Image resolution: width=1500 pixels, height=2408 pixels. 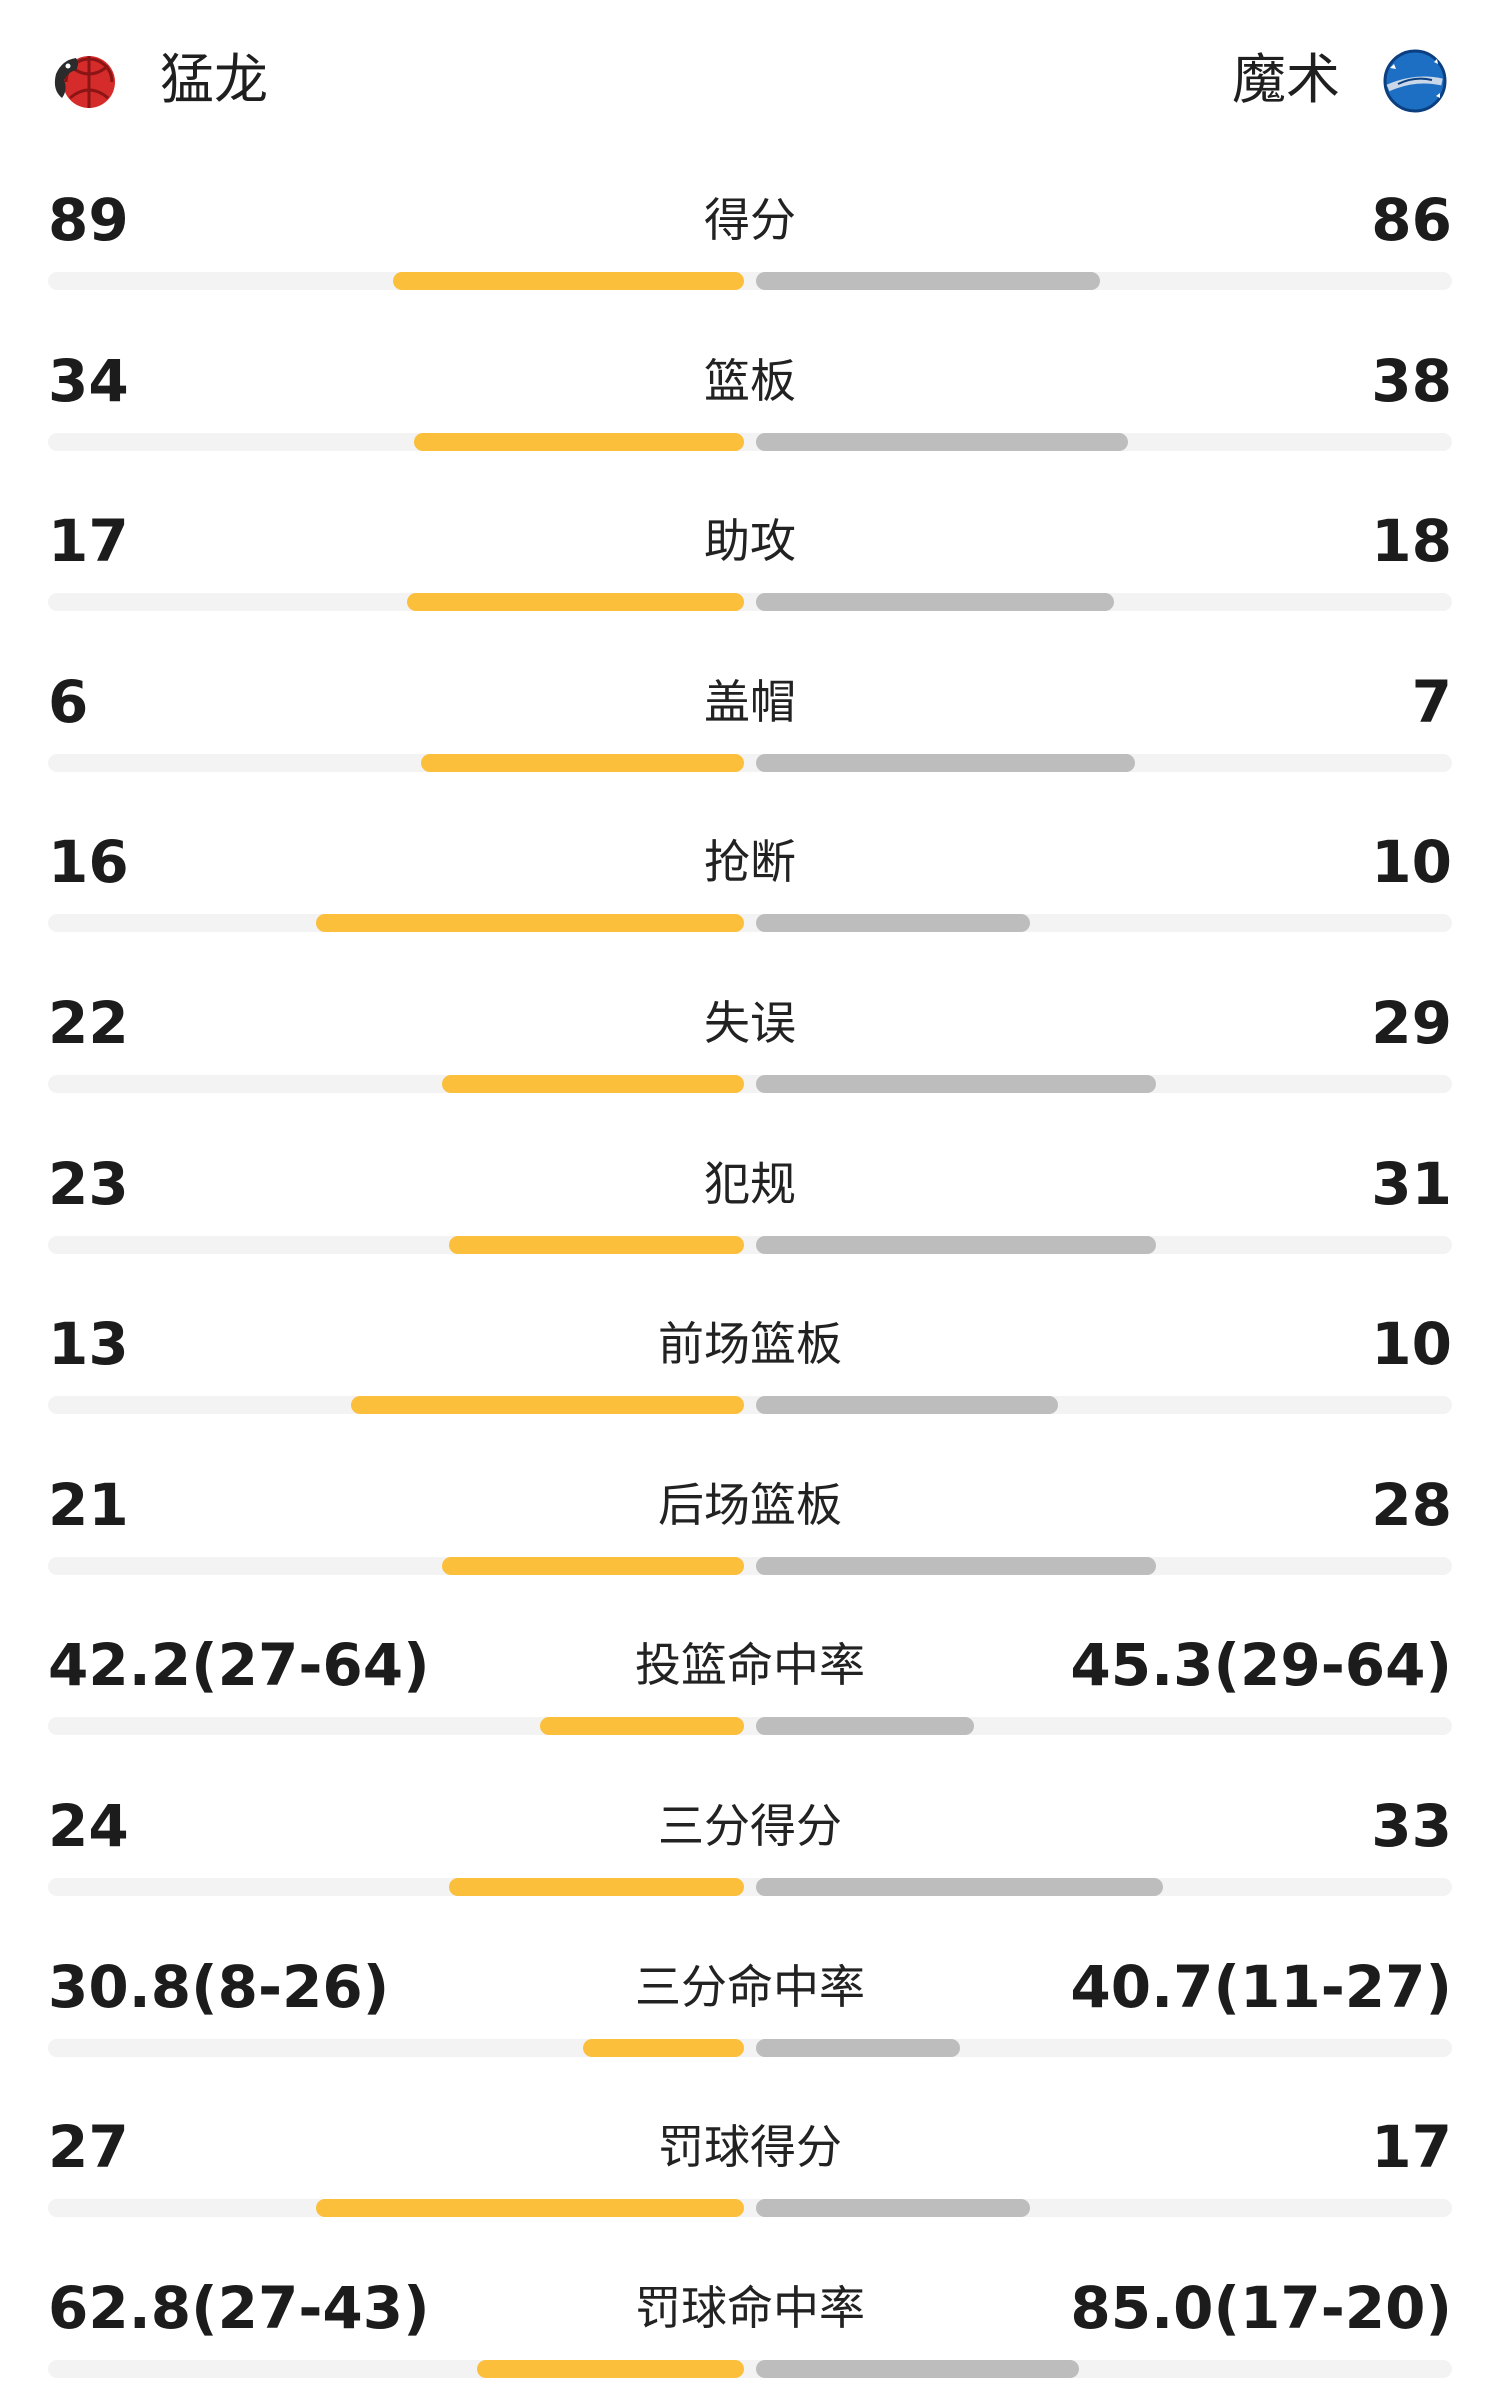 I want to click on stat-row: 13 前场篮板 10, so click(x=750, y=1364).